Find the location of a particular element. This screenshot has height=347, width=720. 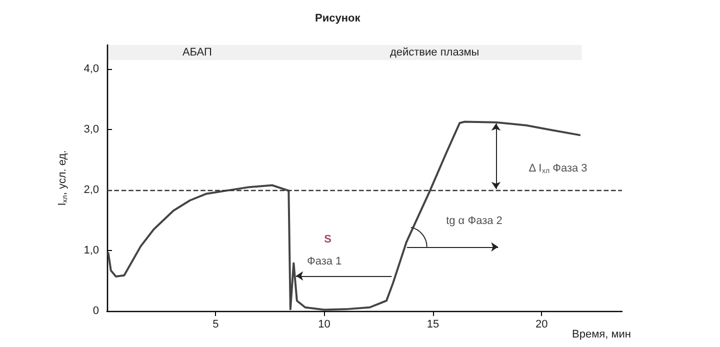

y-tick-label: 1,0 is located at coordinates (91, 250).